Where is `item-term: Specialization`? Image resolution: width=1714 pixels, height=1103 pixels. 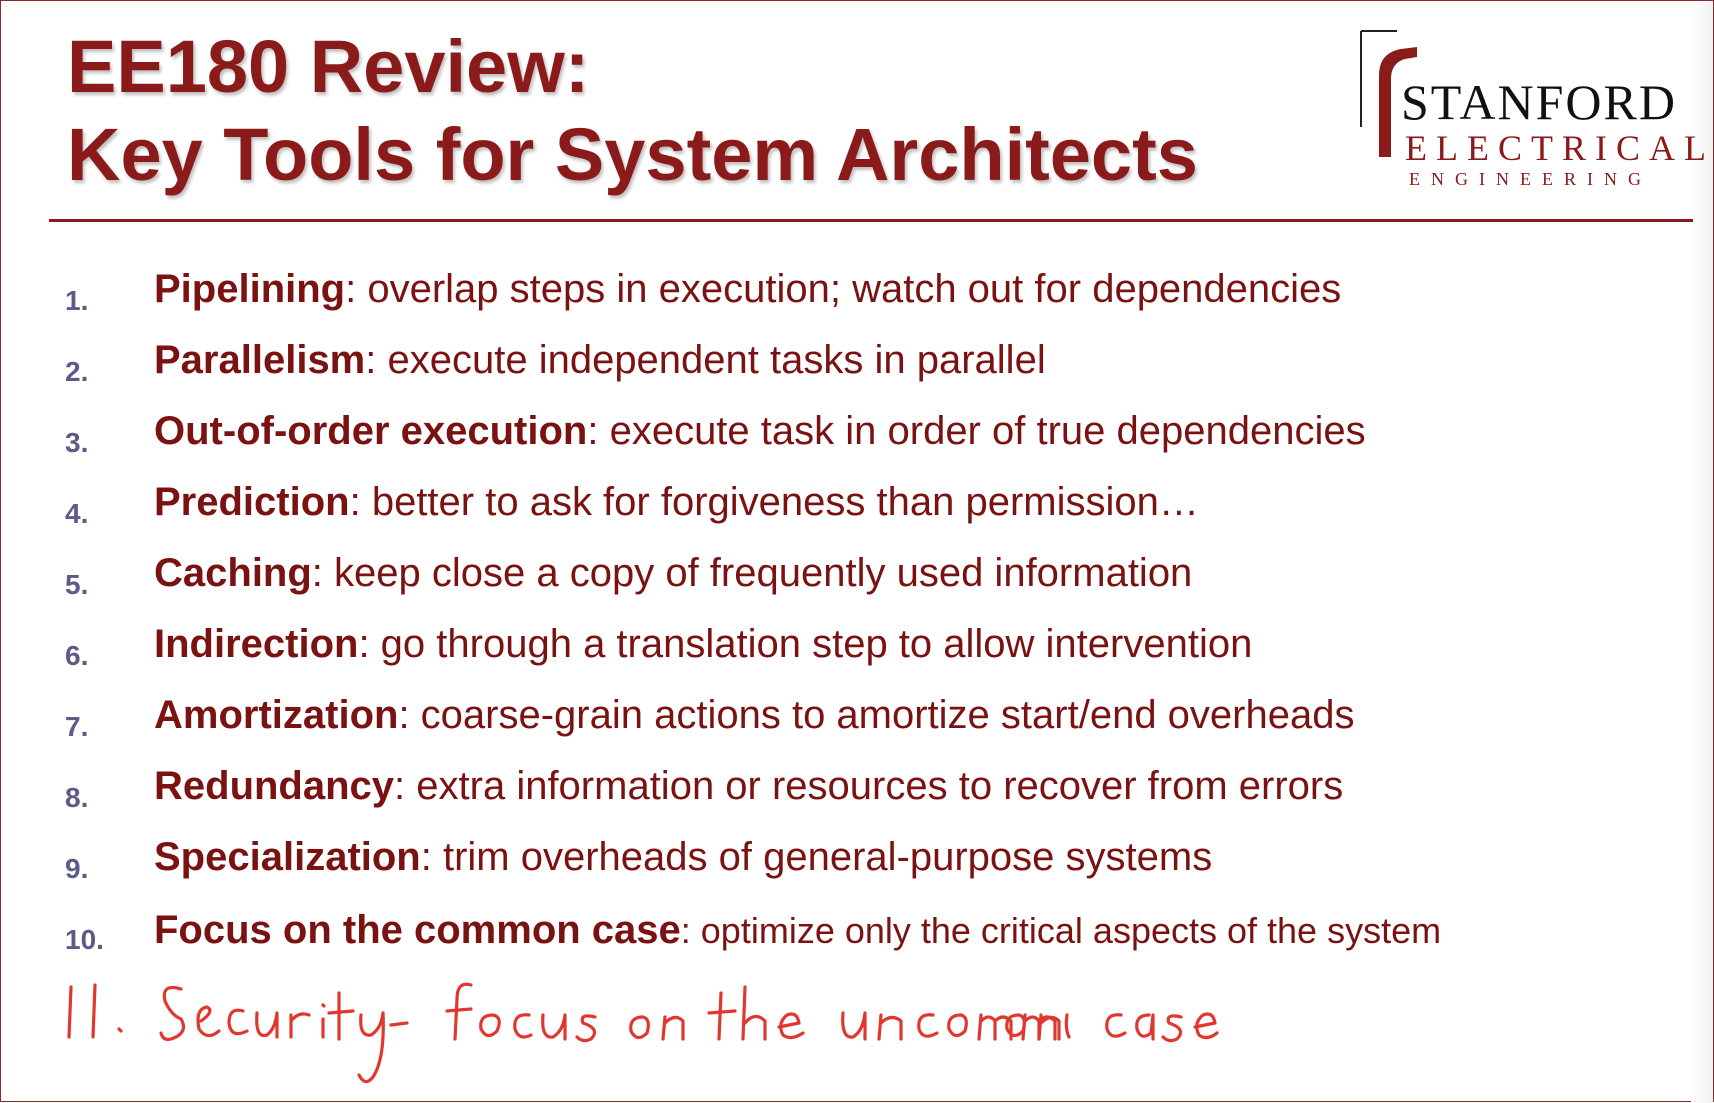 item-term: Specialization is located at coordinates (287, 857).